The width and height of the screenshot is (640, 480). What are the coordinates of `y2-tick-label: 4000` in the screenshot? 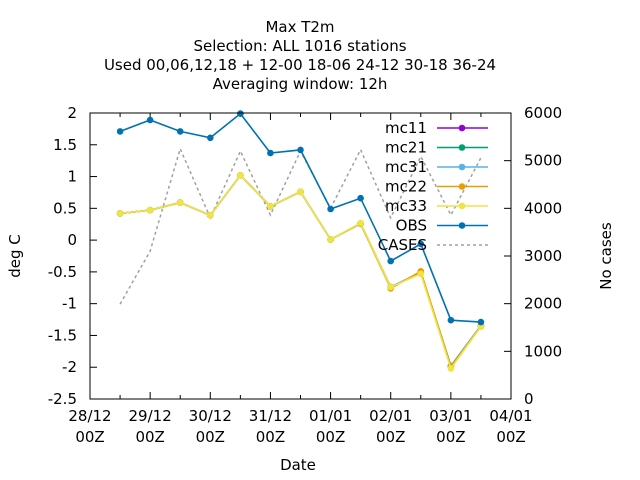 It's located at (543, 208).